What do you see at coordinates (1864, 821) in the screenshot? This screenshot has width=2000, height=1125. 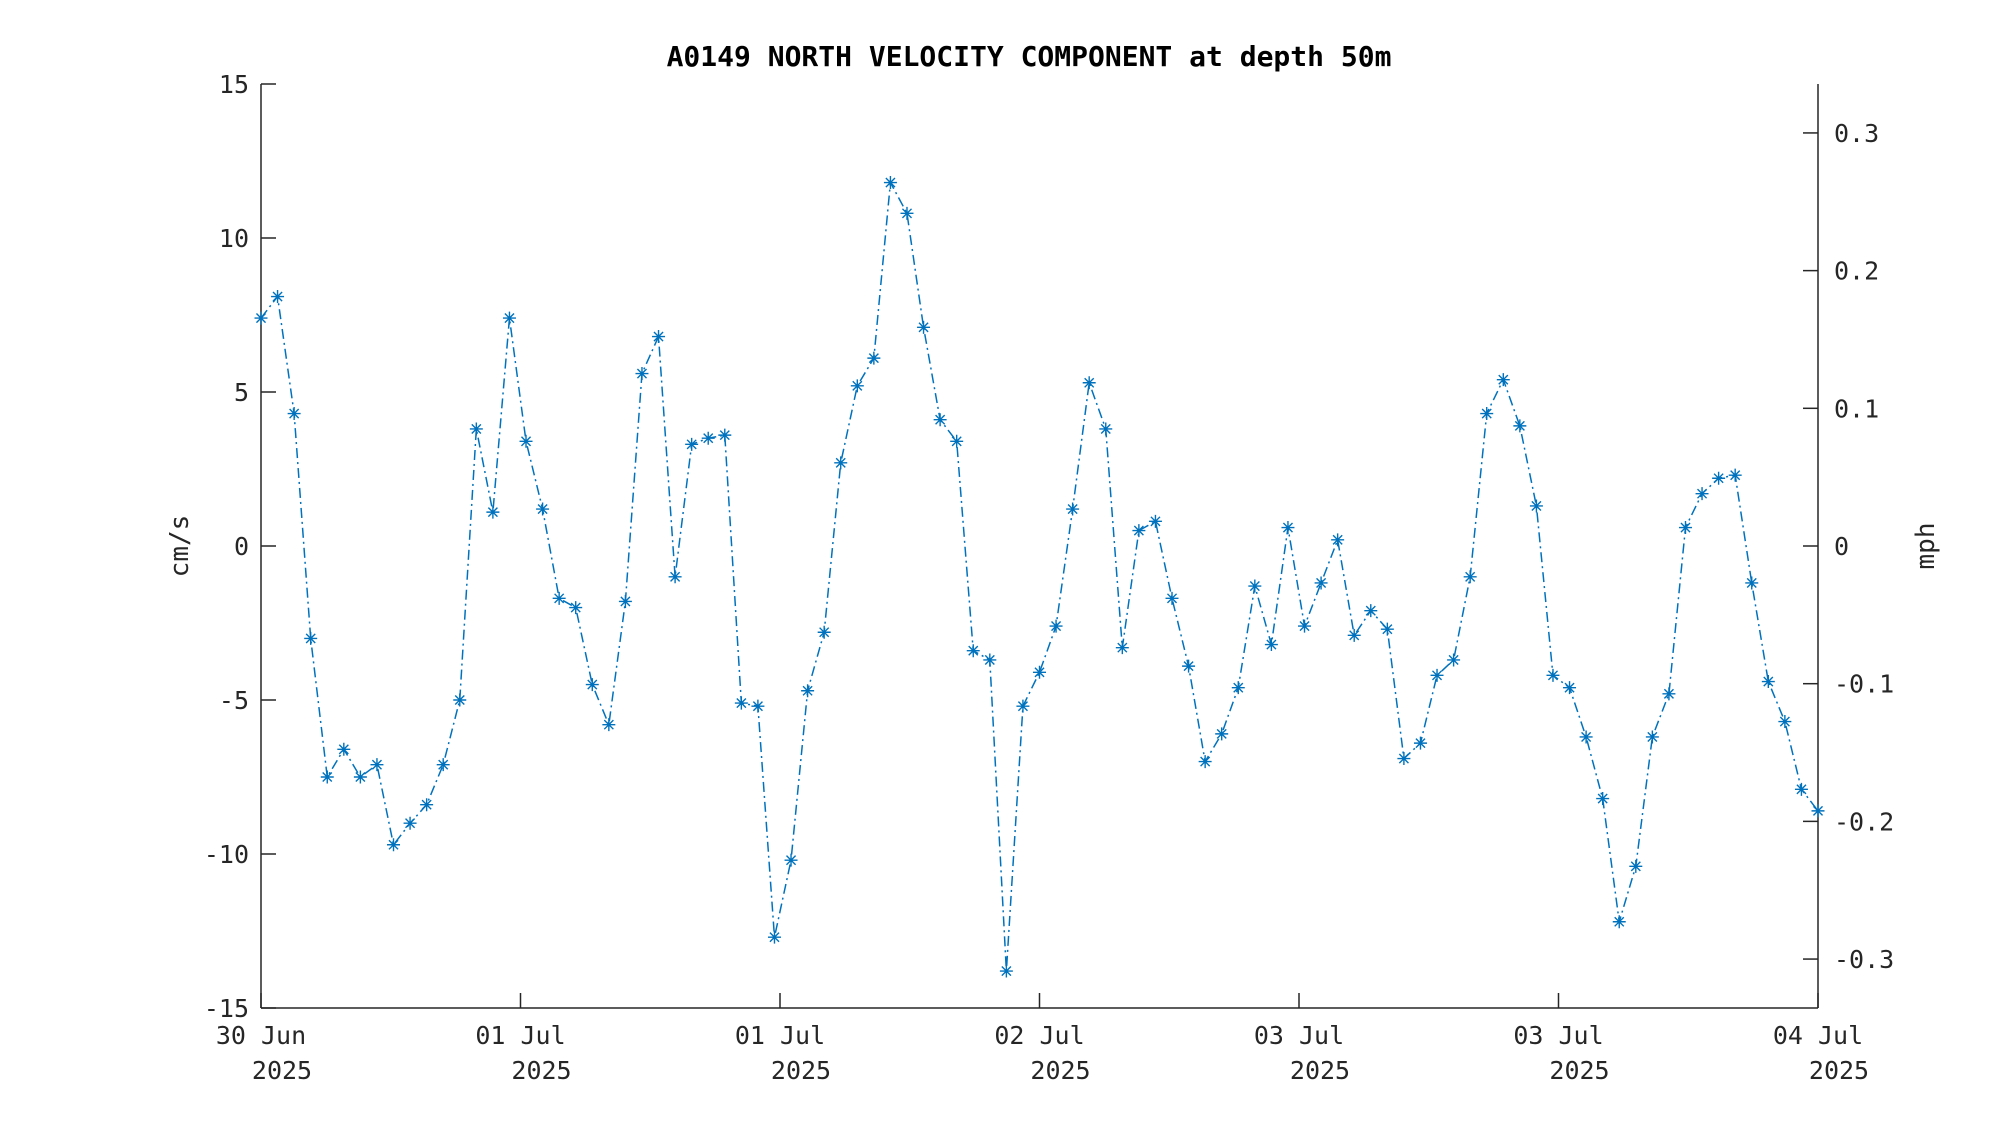 I see `y-right-tick-label: -0.2` at bounding box center [1864, 821].